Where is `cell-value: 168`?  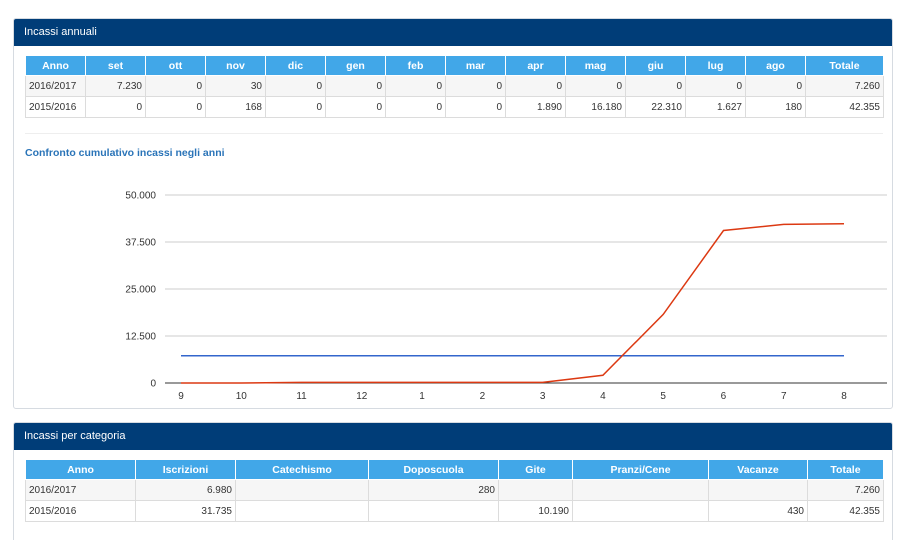 cell-value: 168 is located at coordinates (235, 107).